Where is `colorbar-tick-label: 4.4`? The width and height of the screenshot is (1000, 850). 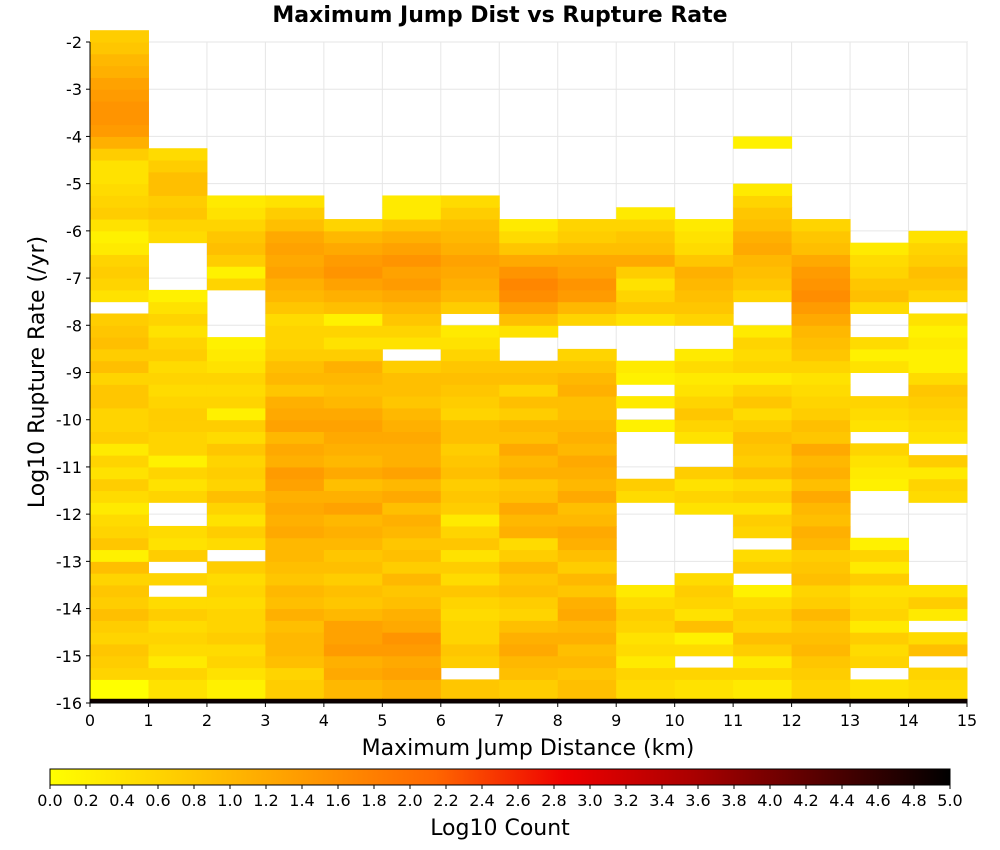 colorbar-tick-label: 4.4 is located at coordinates (841, 800).